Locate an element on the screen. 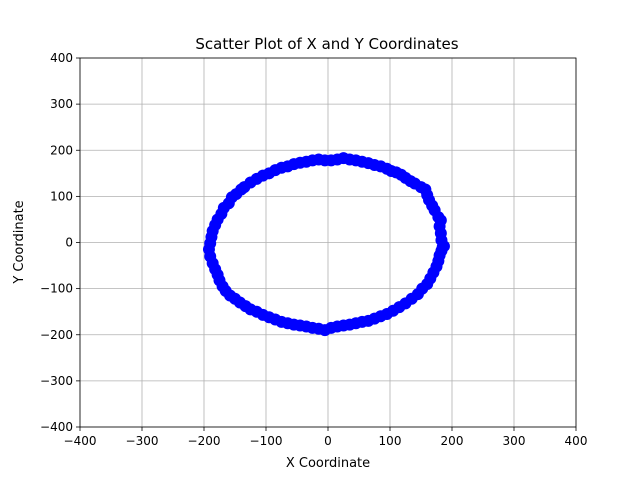 The image size is (640, 480). y-axis-ticks: −400 −300 −200 −100 0 100 200 300 400 is located at coordinates (60, 242).